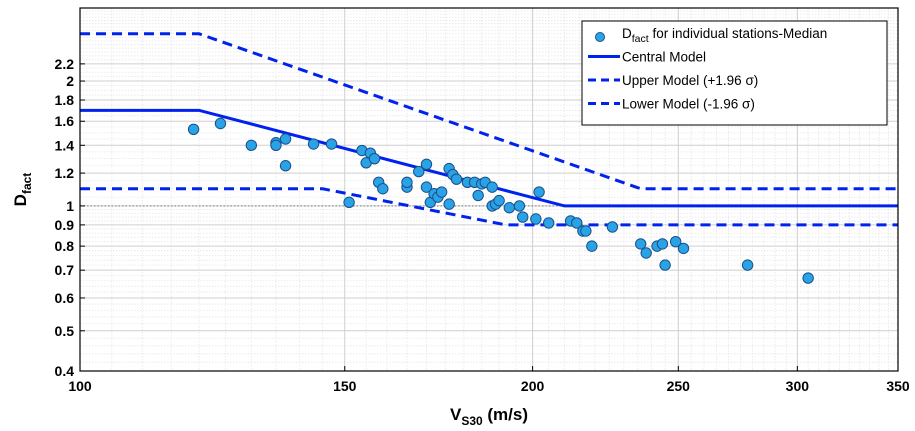  What do you see at coordinates (898, 386) in the screenshot?
I see `x-tick-label: 350` at bounding box center [898, 386].